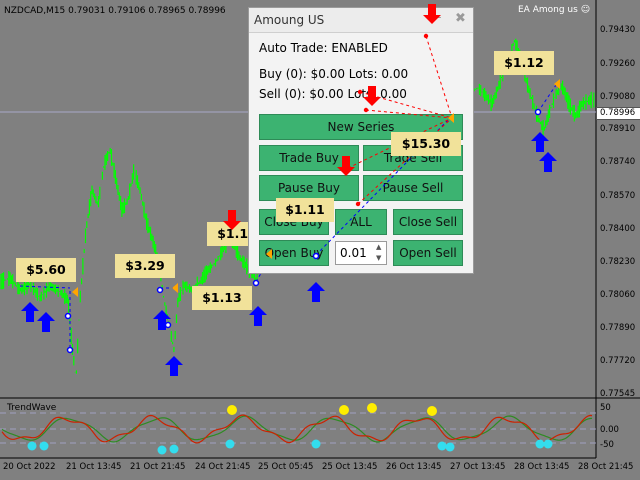 This screenshot has width=640, height=480. What do you see at coordinates (207, 11) in the screenshot?
I see `close-price: 0.78996` at bounding box center [207, 11].